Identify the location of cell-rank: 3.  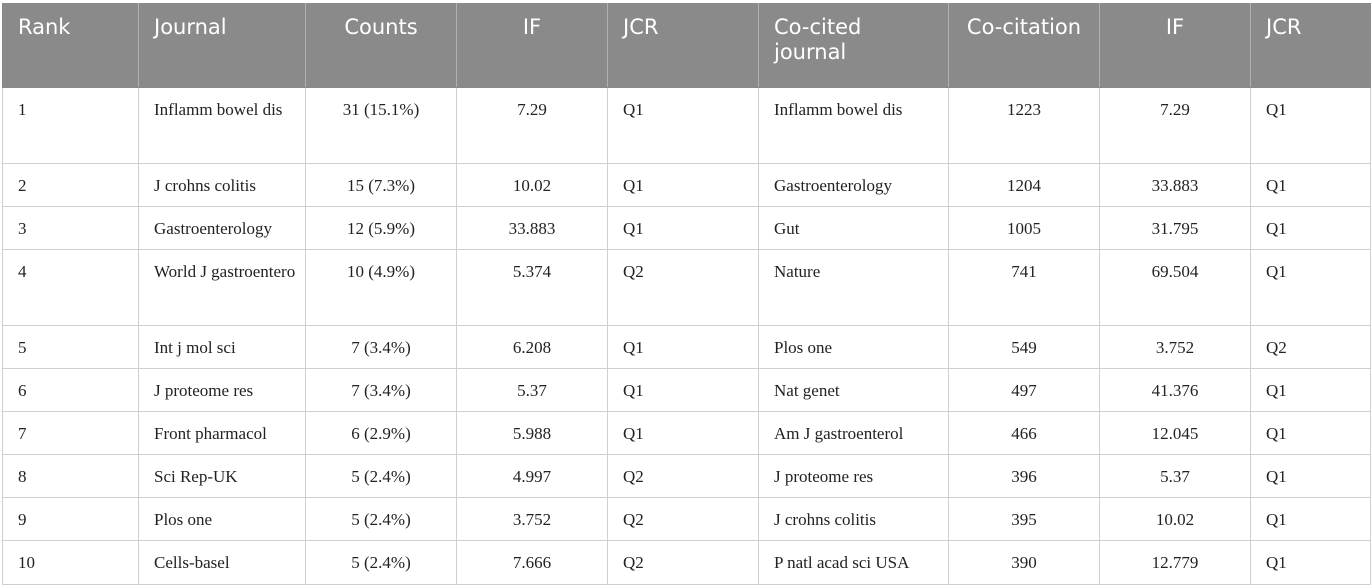
(70, 228).